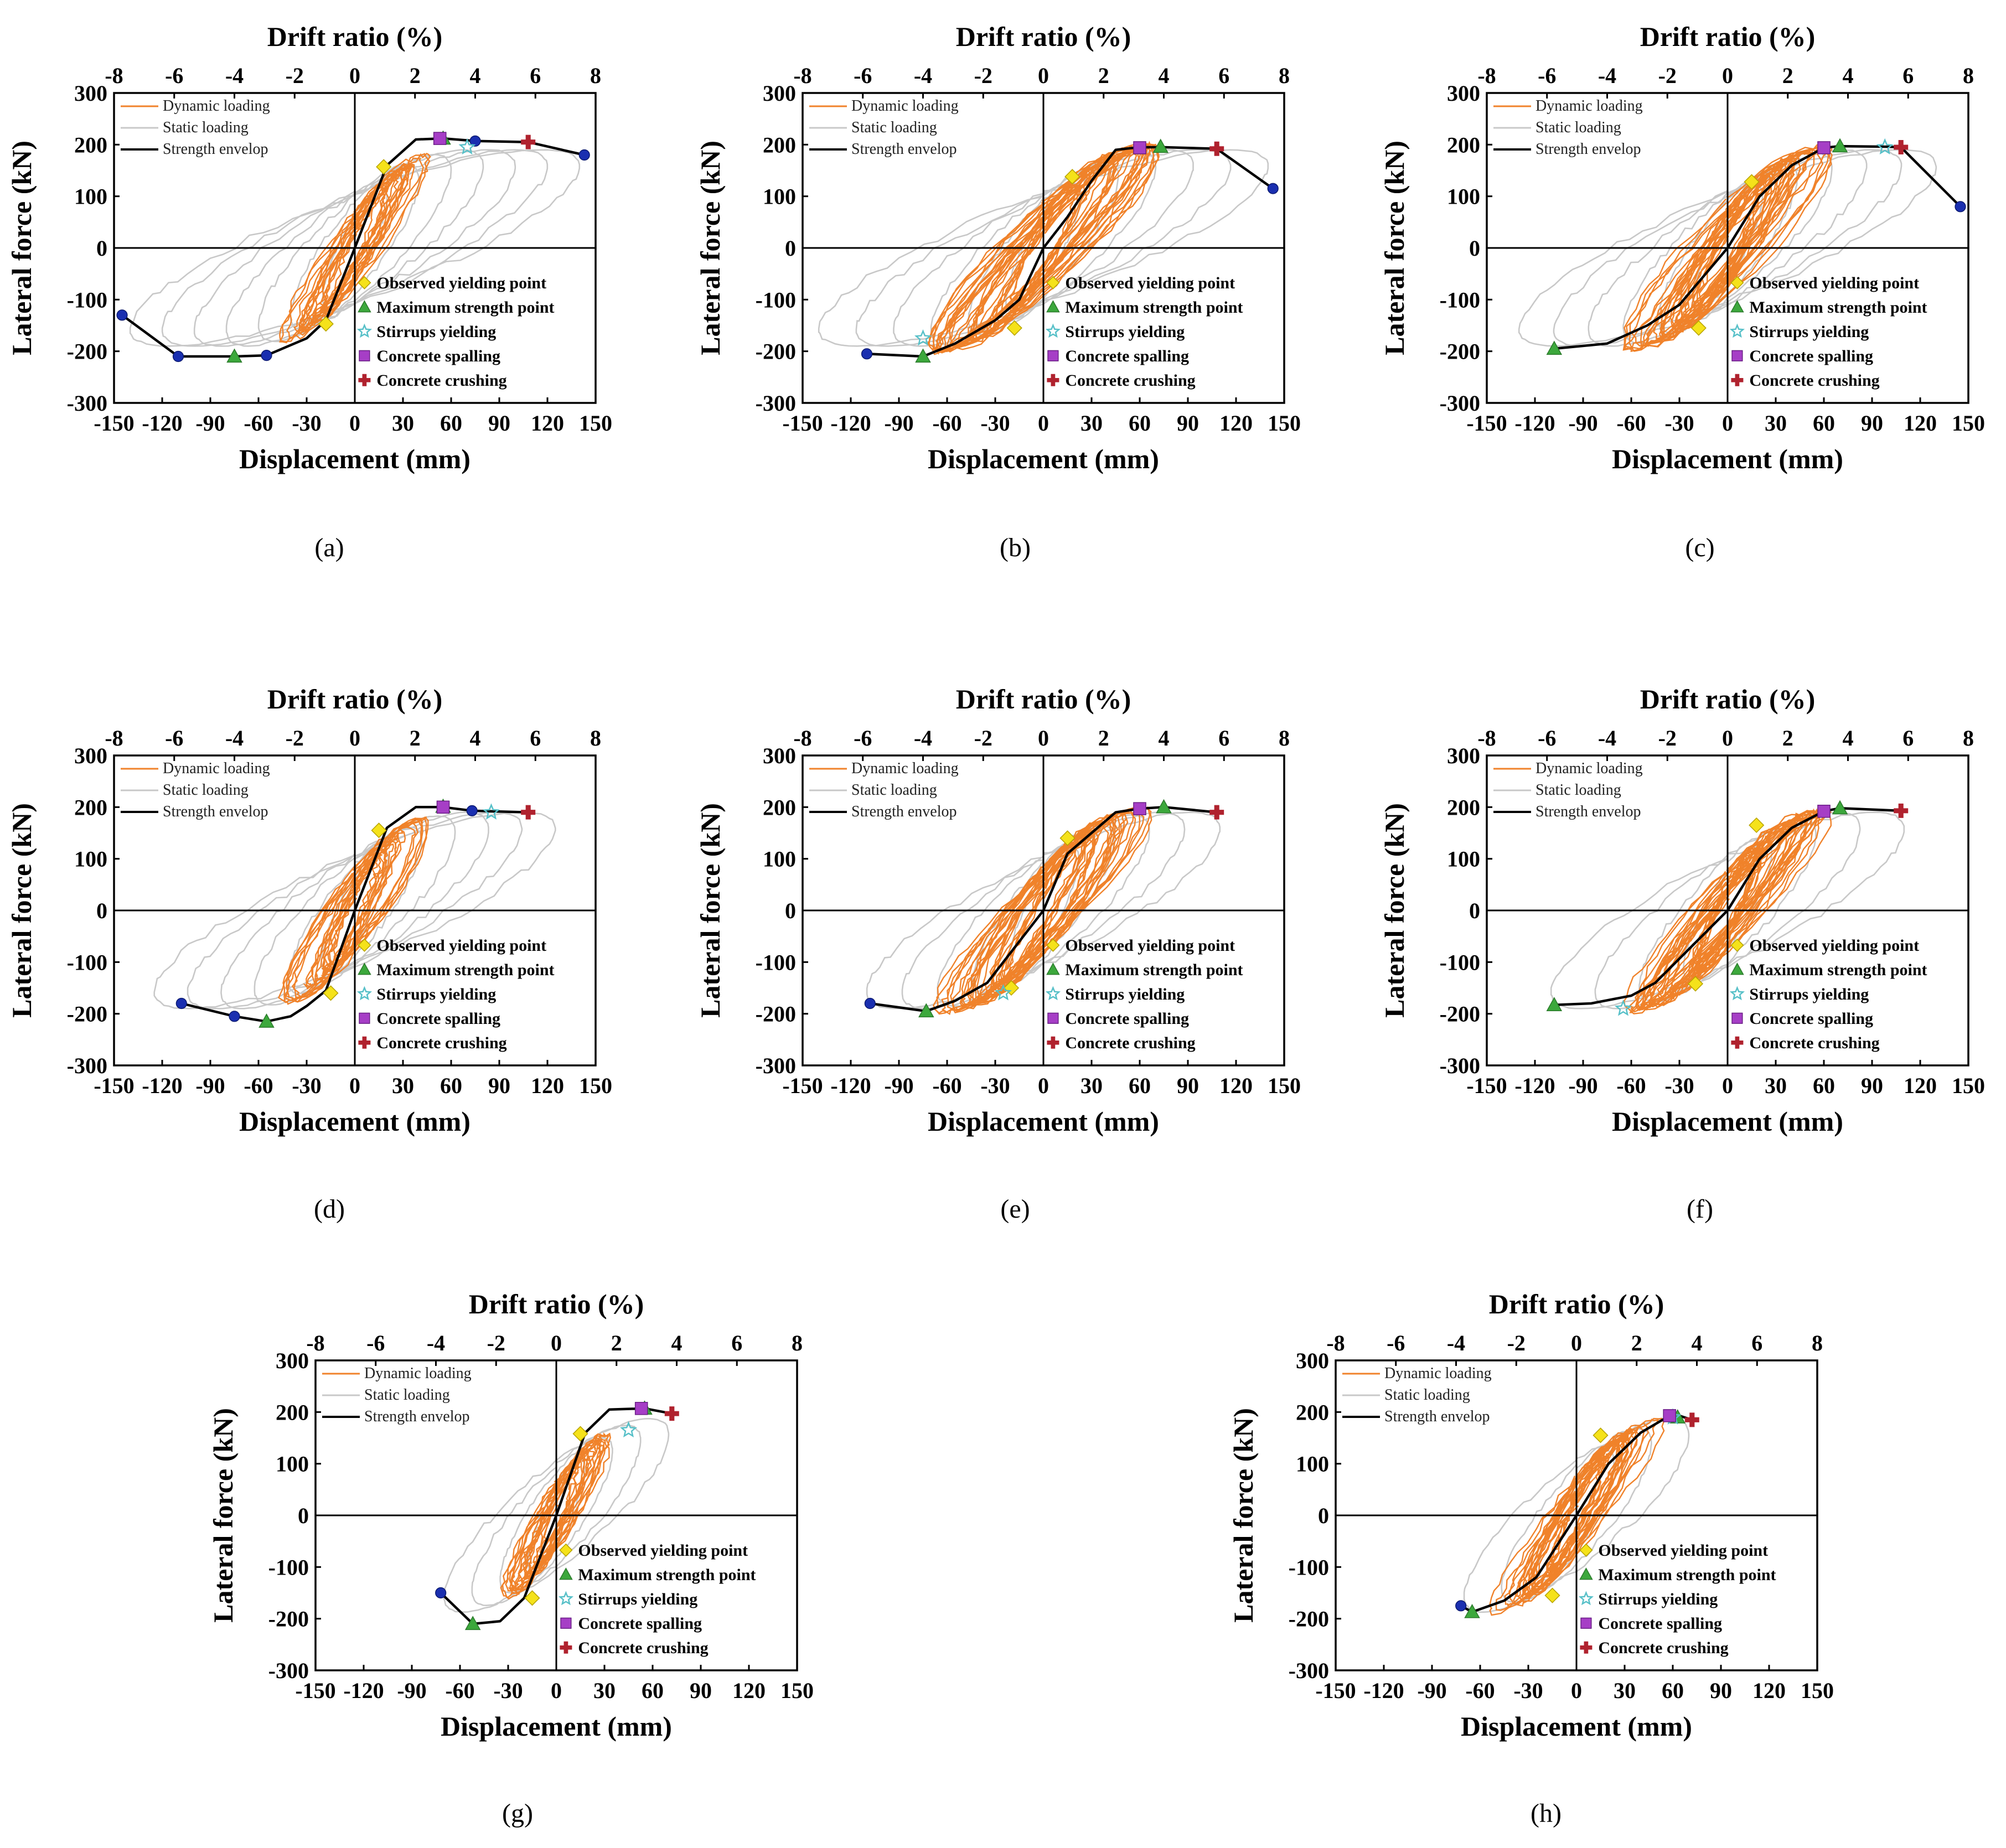 This screenshot has height=1848, width=2006. What do you see at coordinates (1776, 1085) in the screenshot?
I see `x-tick-label: 30` at bounding box center [1776, 1085].